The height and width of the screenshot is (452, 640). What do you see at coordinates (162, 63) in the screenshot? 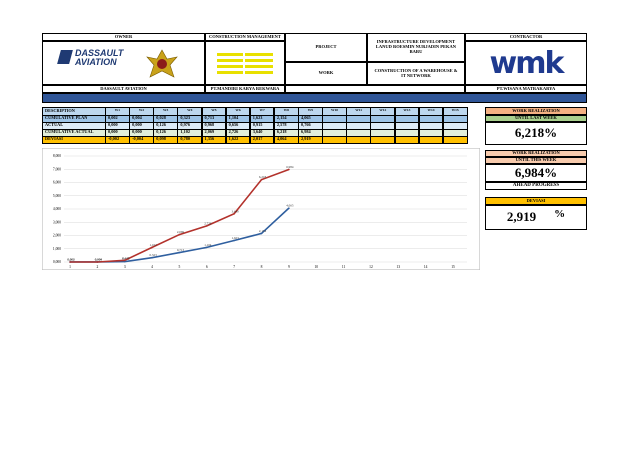
I see `emblem` at bounding box center [162, 63].